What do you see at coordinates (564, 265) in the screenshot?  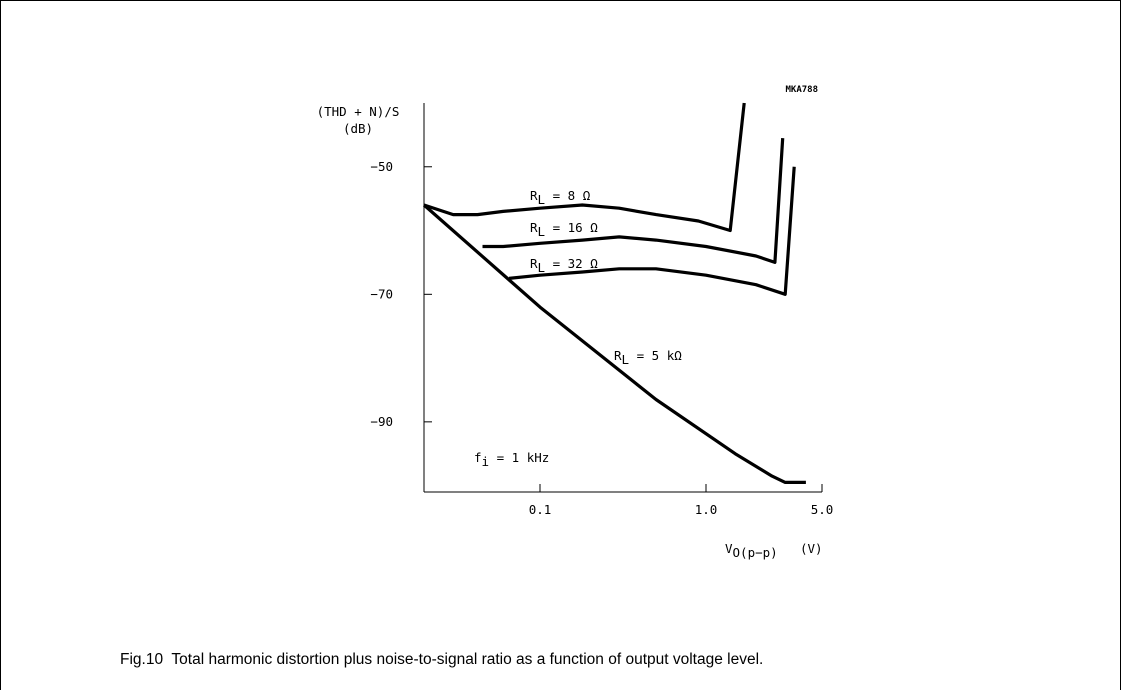 I see `series-label: RL = 32 Ω` at bounding box center [564, 265].